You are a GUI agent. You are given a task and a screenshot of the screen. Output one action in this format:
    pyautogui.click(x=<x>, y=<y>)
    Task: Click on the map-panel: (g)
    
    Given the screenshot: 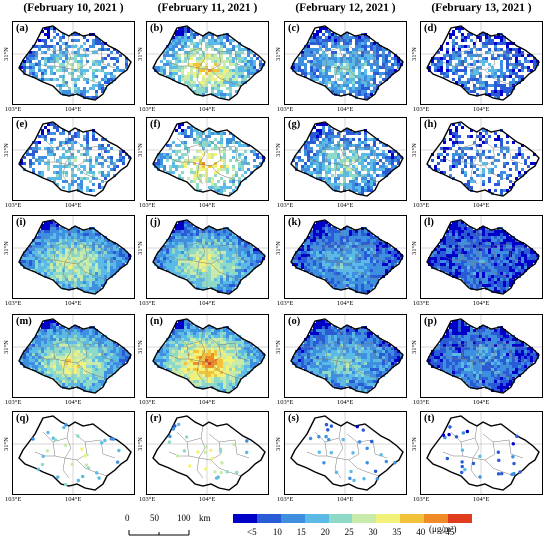 What is the action you would take?
    pyautogui.click(x=345, y=159)
    